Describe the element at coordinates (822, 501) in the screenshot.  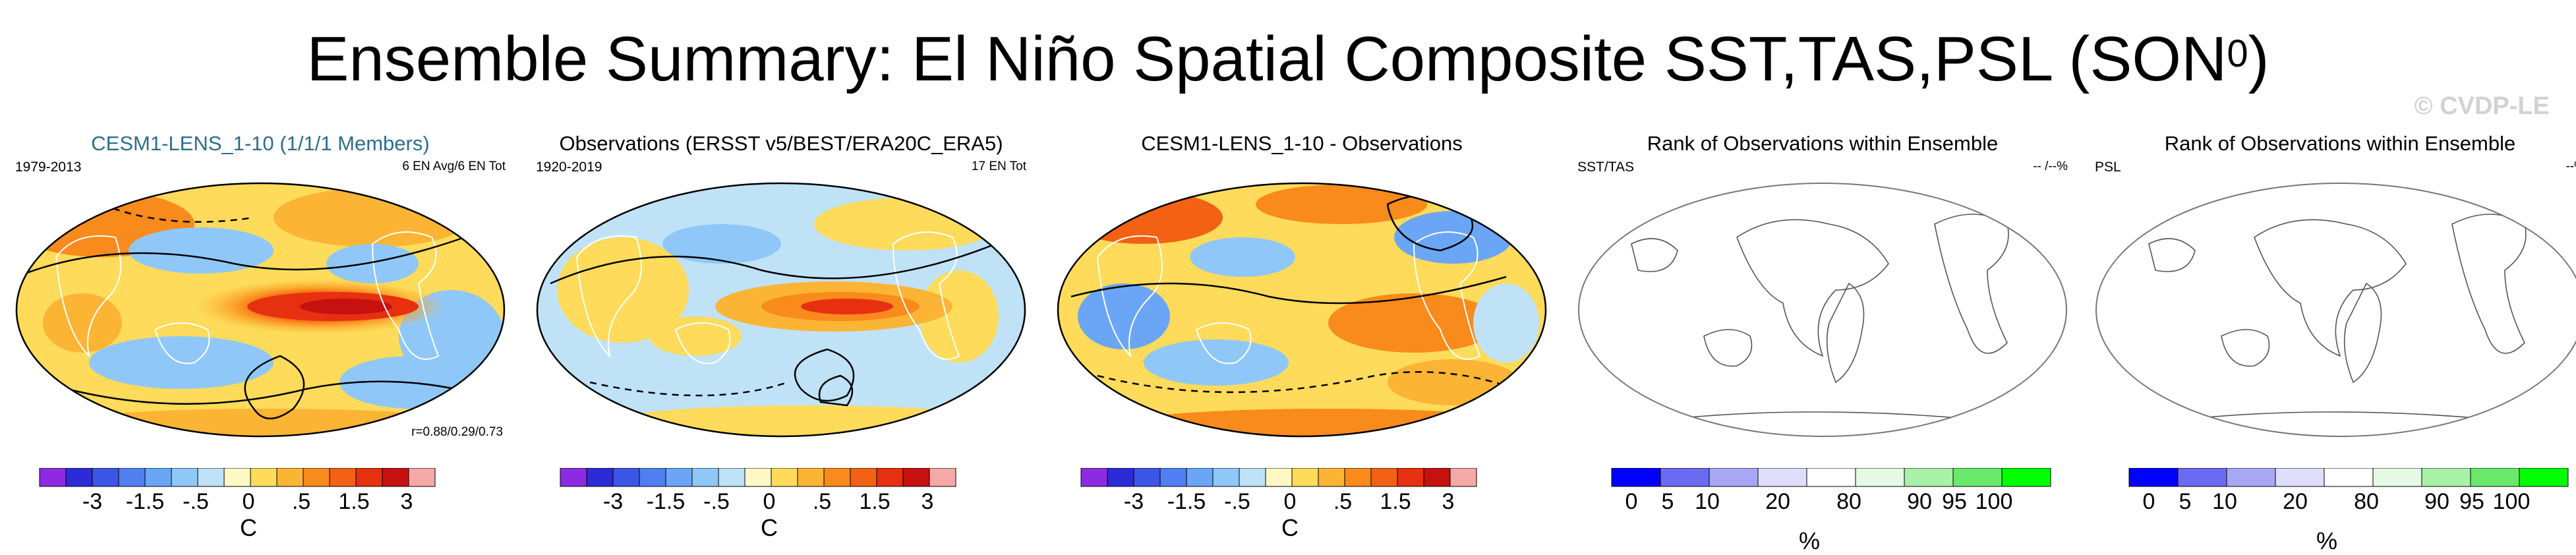
I see `colorbar-tick: .5` at that location.